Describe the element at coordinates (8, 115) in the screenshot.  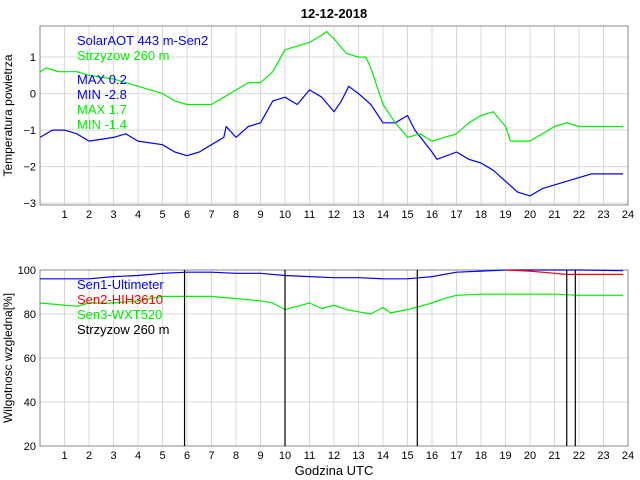
I see `y-axis-label: Temperatura powietrza` at that location.